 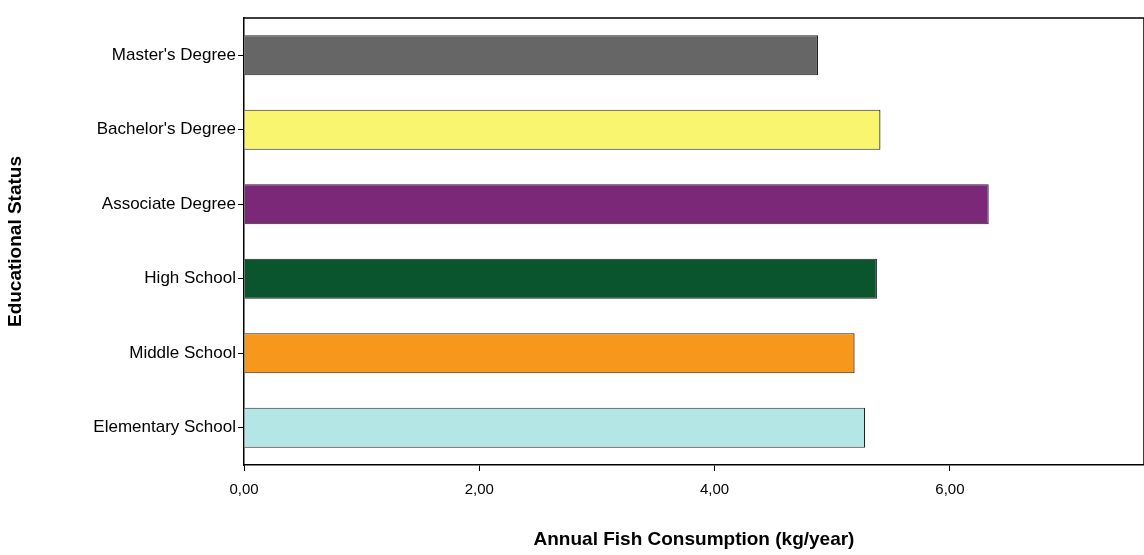 I want to click on x-tick-label: 2,00, so click(x=479, y=489).